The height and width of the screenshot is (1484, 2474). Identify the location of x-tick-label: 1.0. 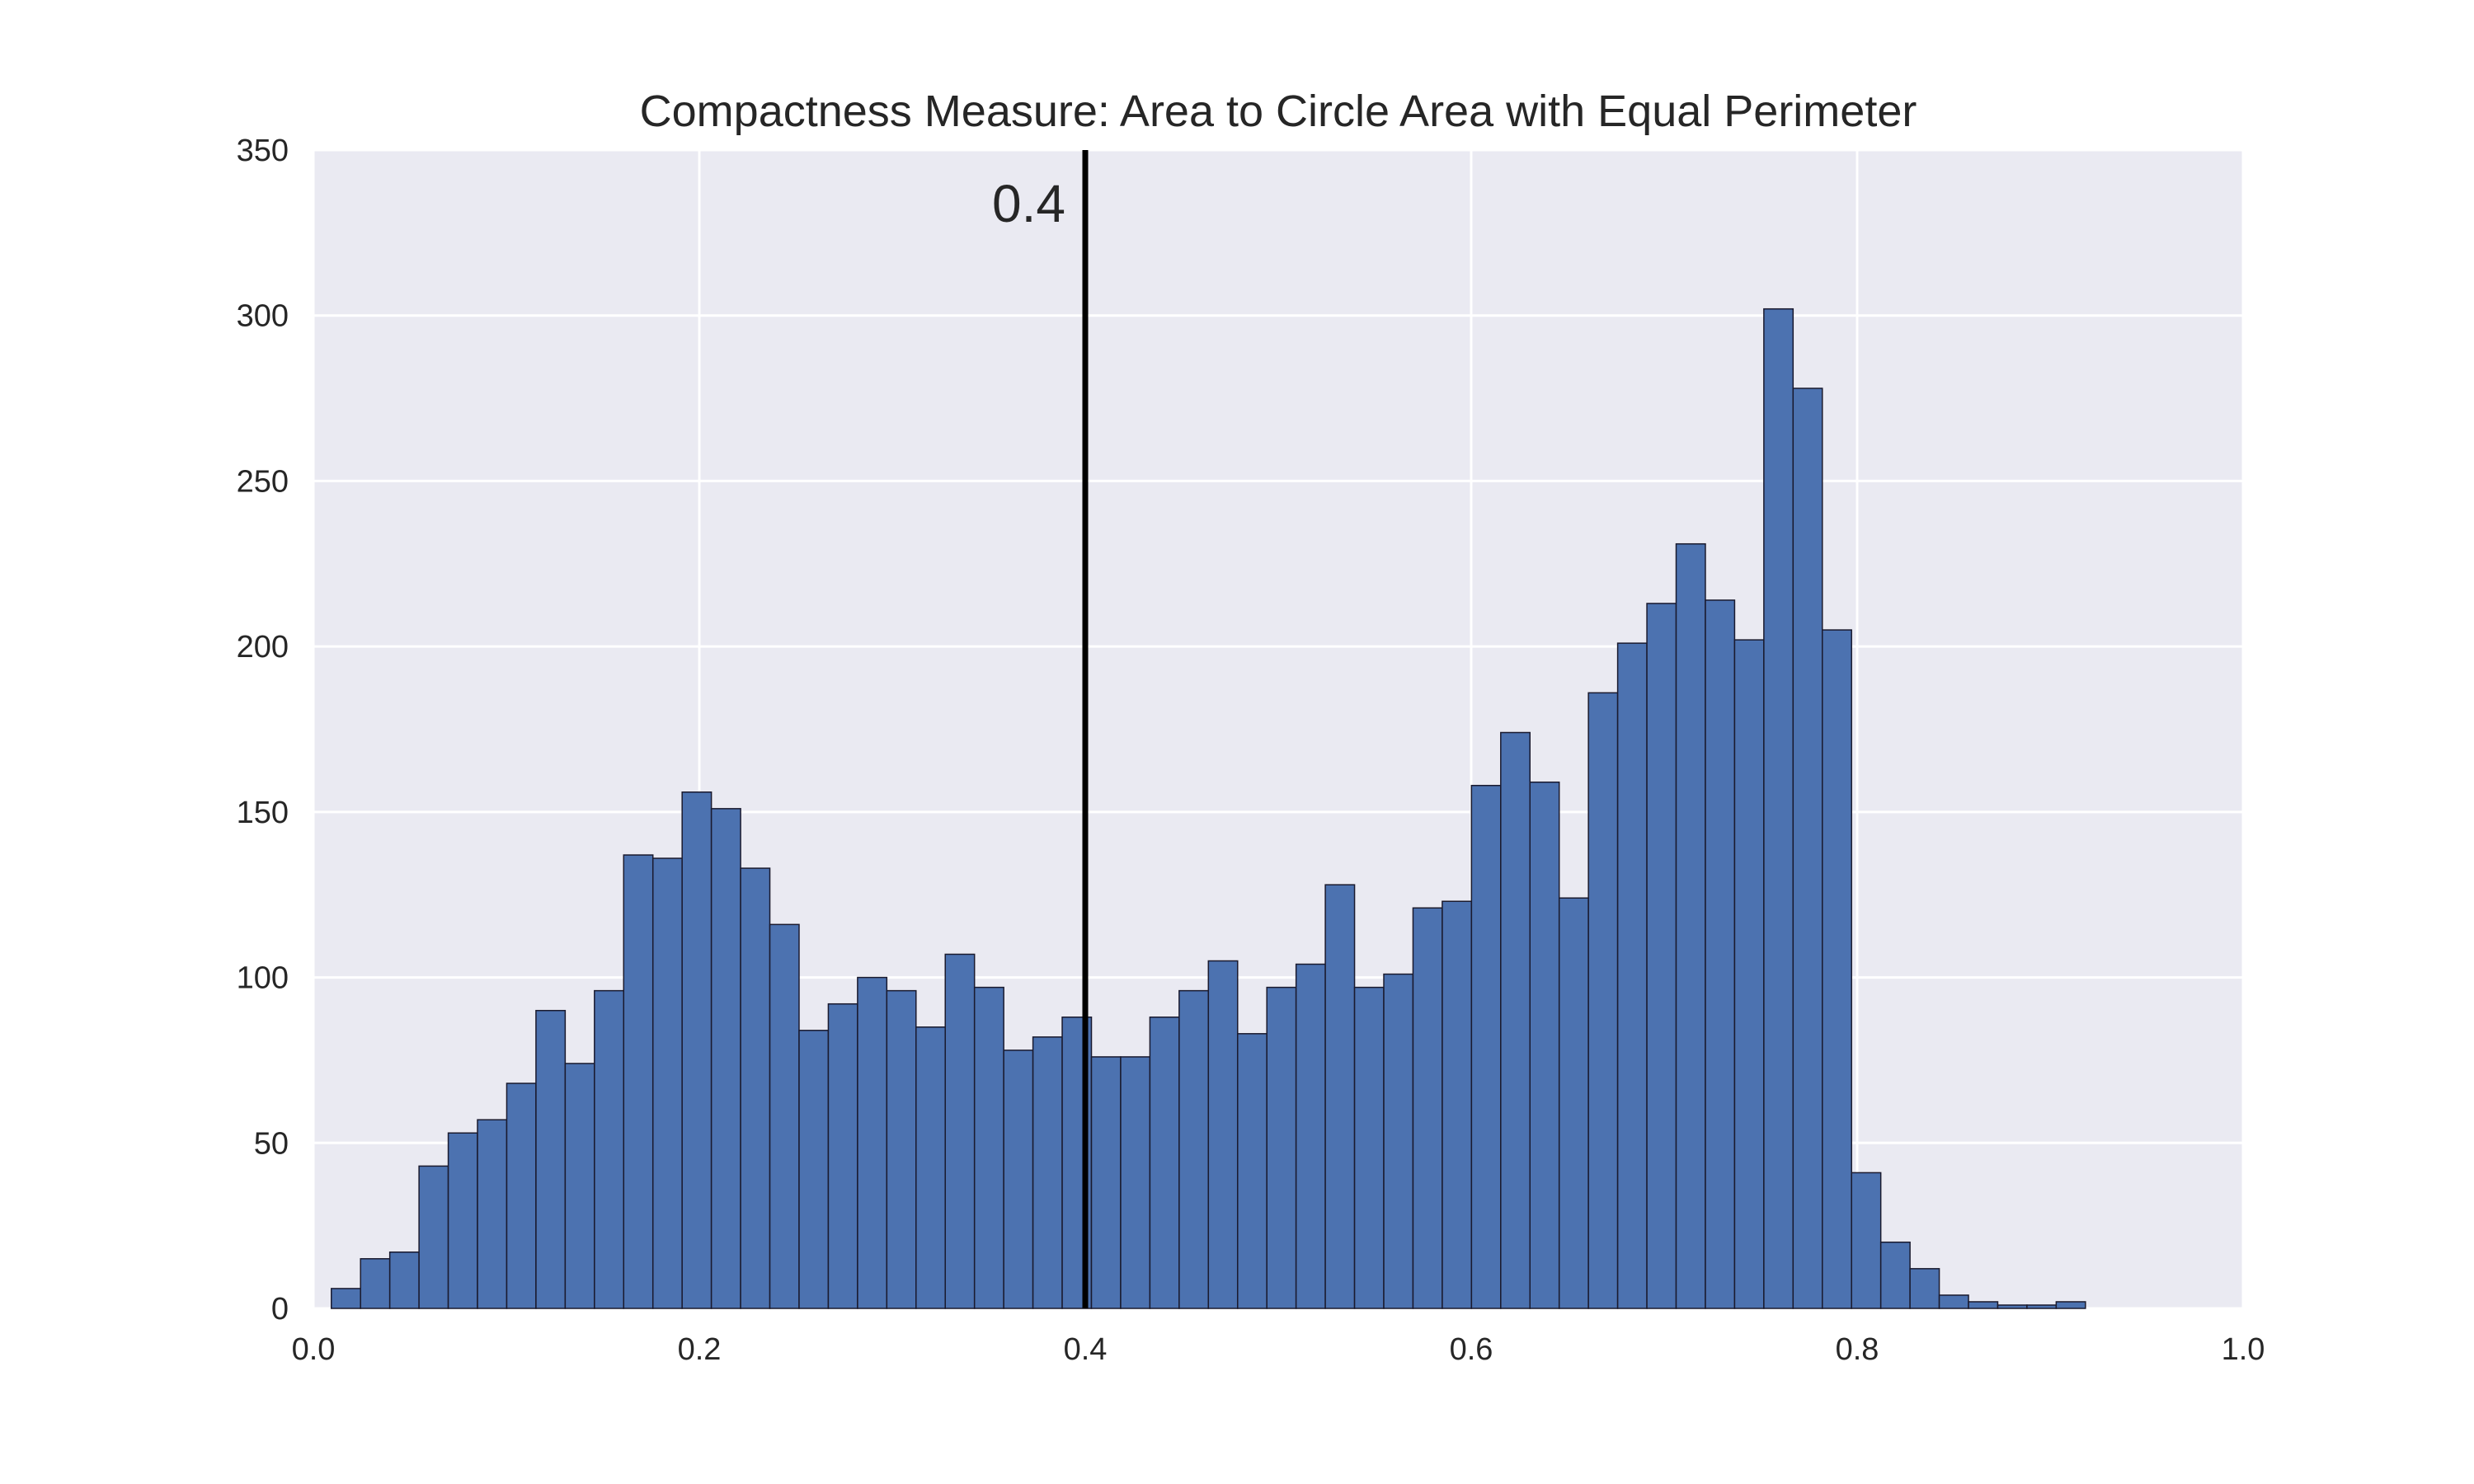
(2243, 1349).